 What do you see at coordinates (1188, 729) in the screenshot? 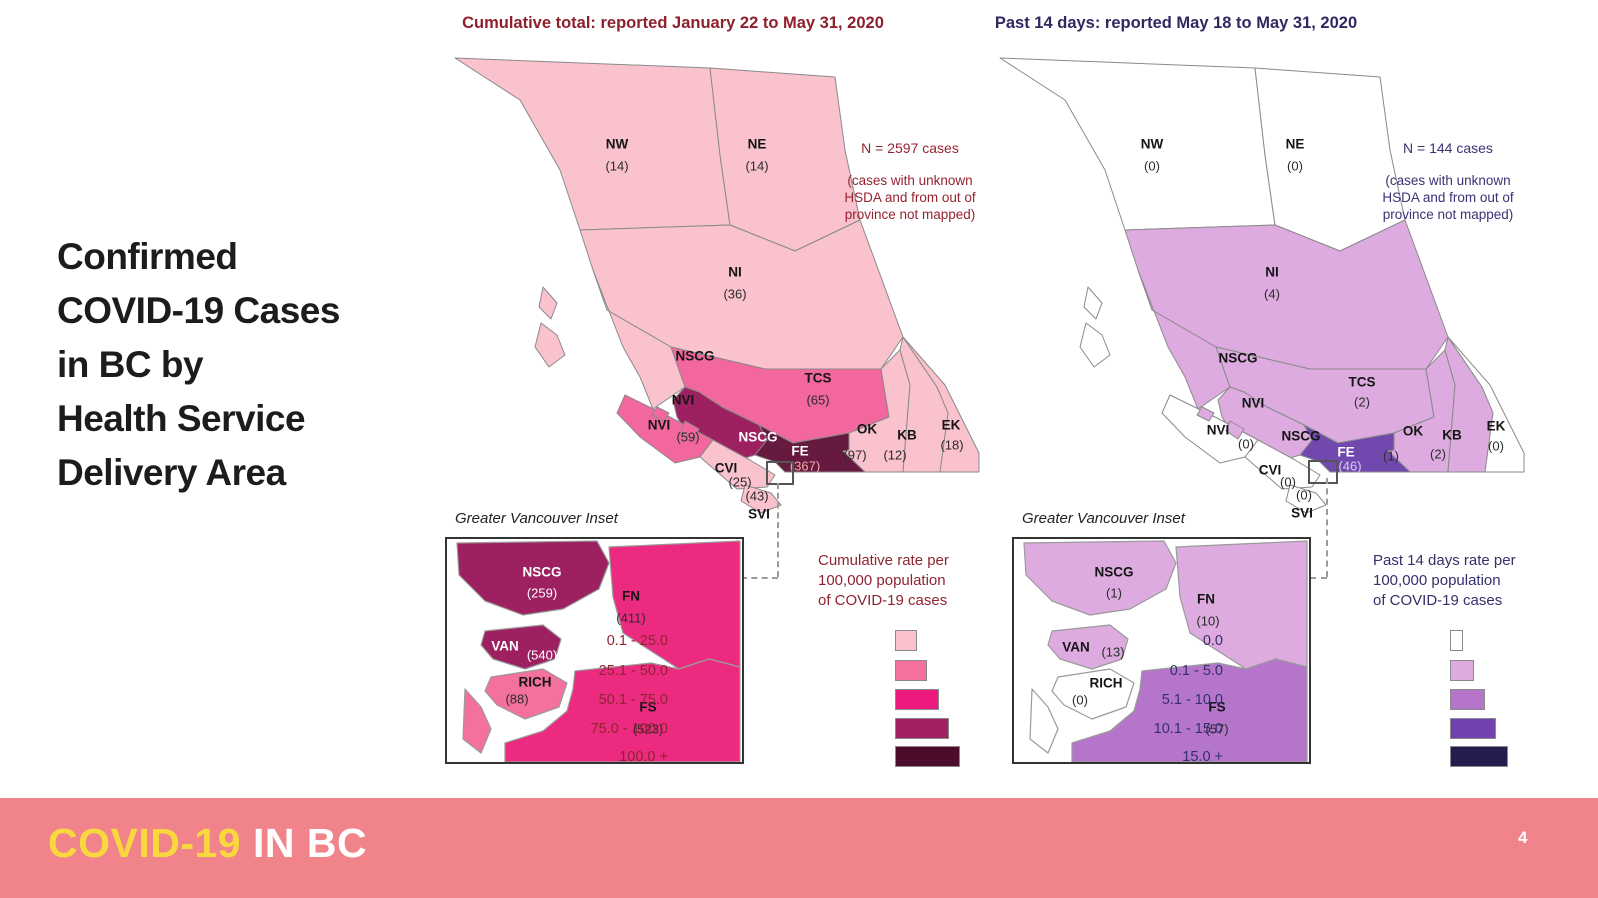
I see `legend-range-label: 10.1 - 15.0` at bounding box center [1188, 729].